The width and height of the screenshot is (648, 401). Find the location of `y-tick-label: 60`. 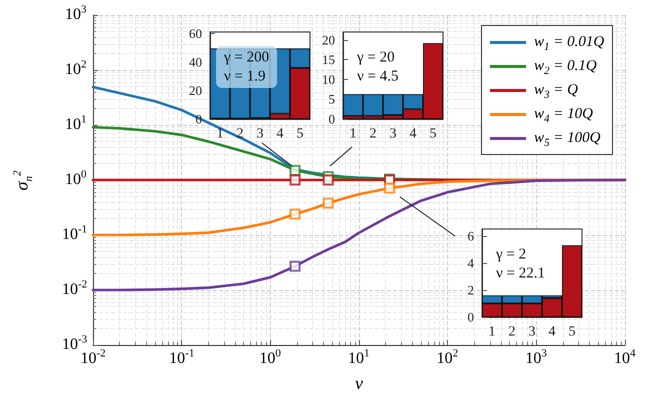

y-tick-label: 60 is located at coordinates (195, 33).